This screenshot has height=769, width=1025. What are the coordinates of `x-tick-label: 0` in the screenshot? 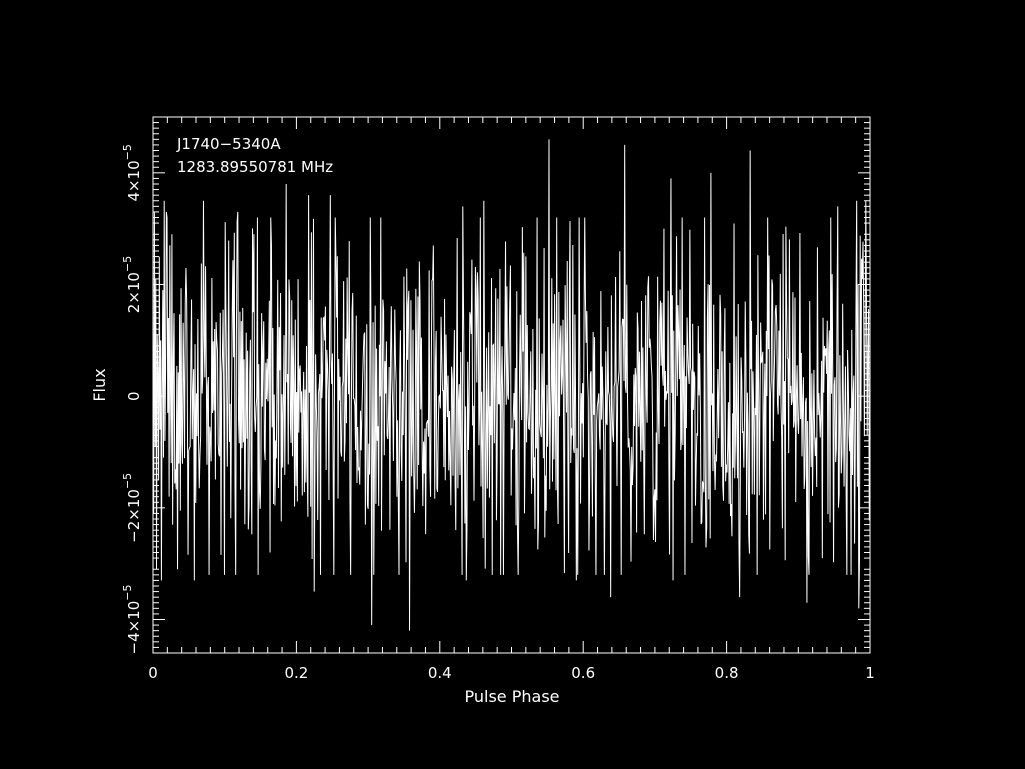 It's located at (153, 673).